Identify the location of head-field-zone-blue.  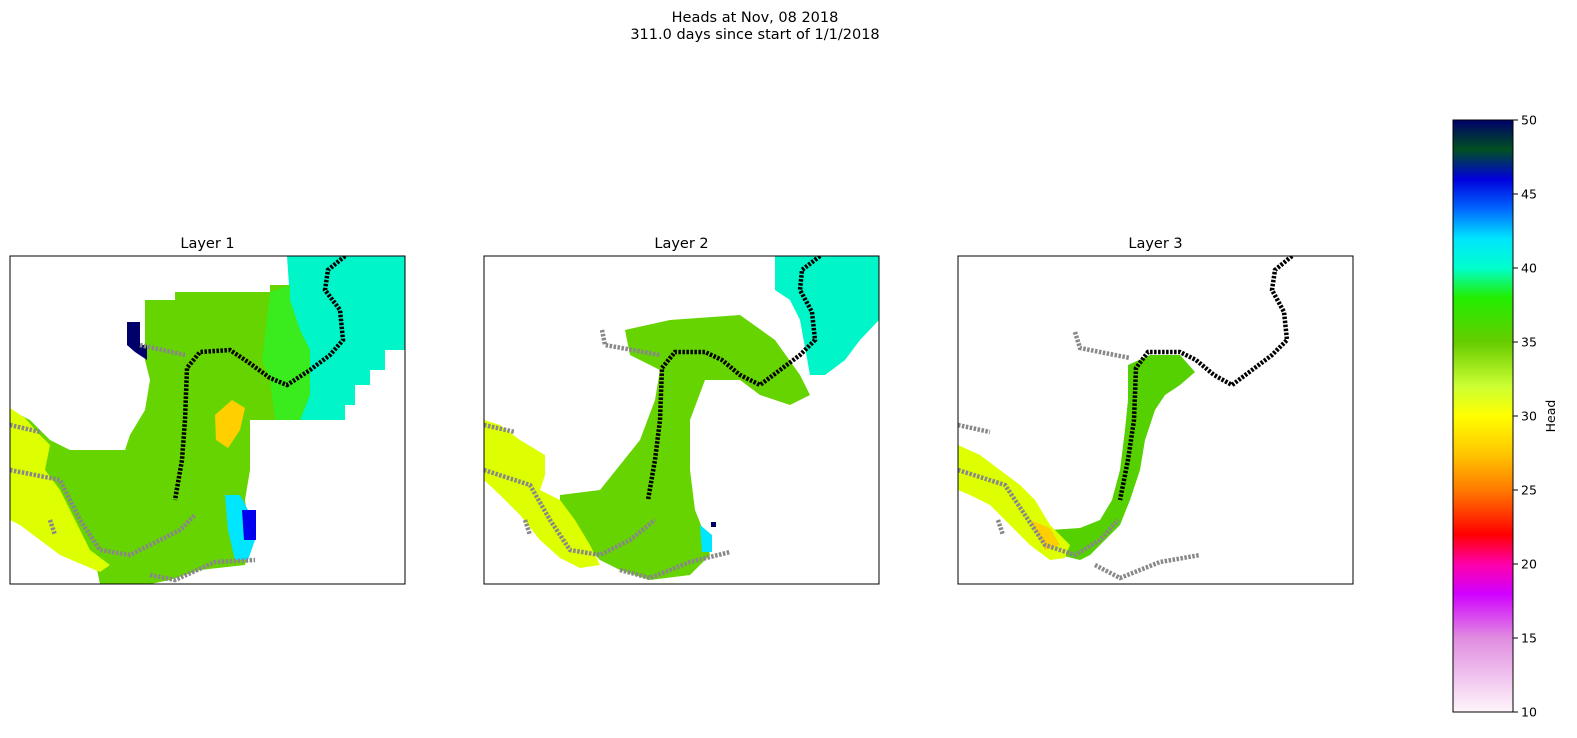
(249, 525).